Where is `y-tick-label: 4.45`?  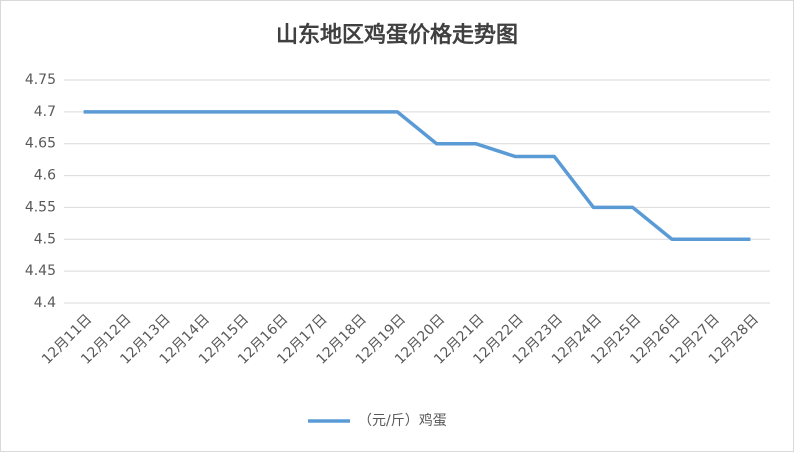
y-tick-label: 4.45 is located at coordinates (40, 271).